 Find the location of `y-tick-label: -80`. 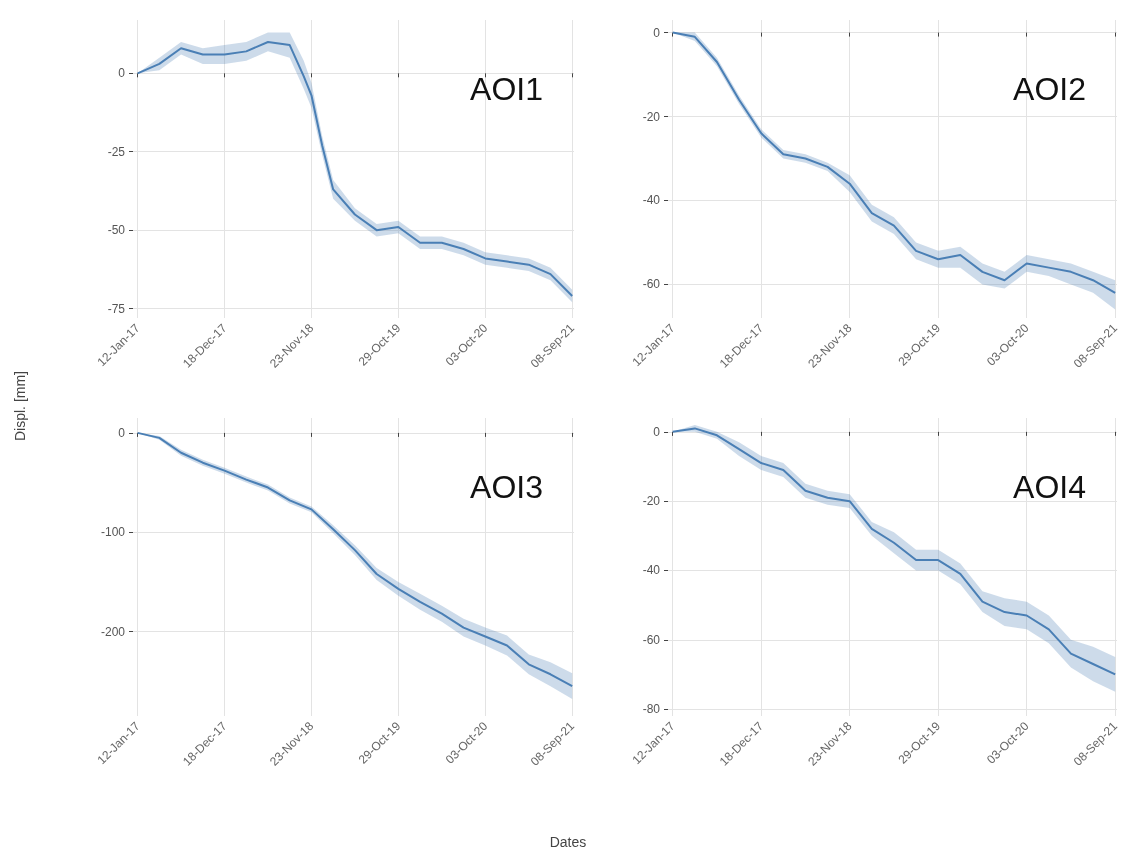

y-tick-label: -80 is located at coordinates (651, 709).